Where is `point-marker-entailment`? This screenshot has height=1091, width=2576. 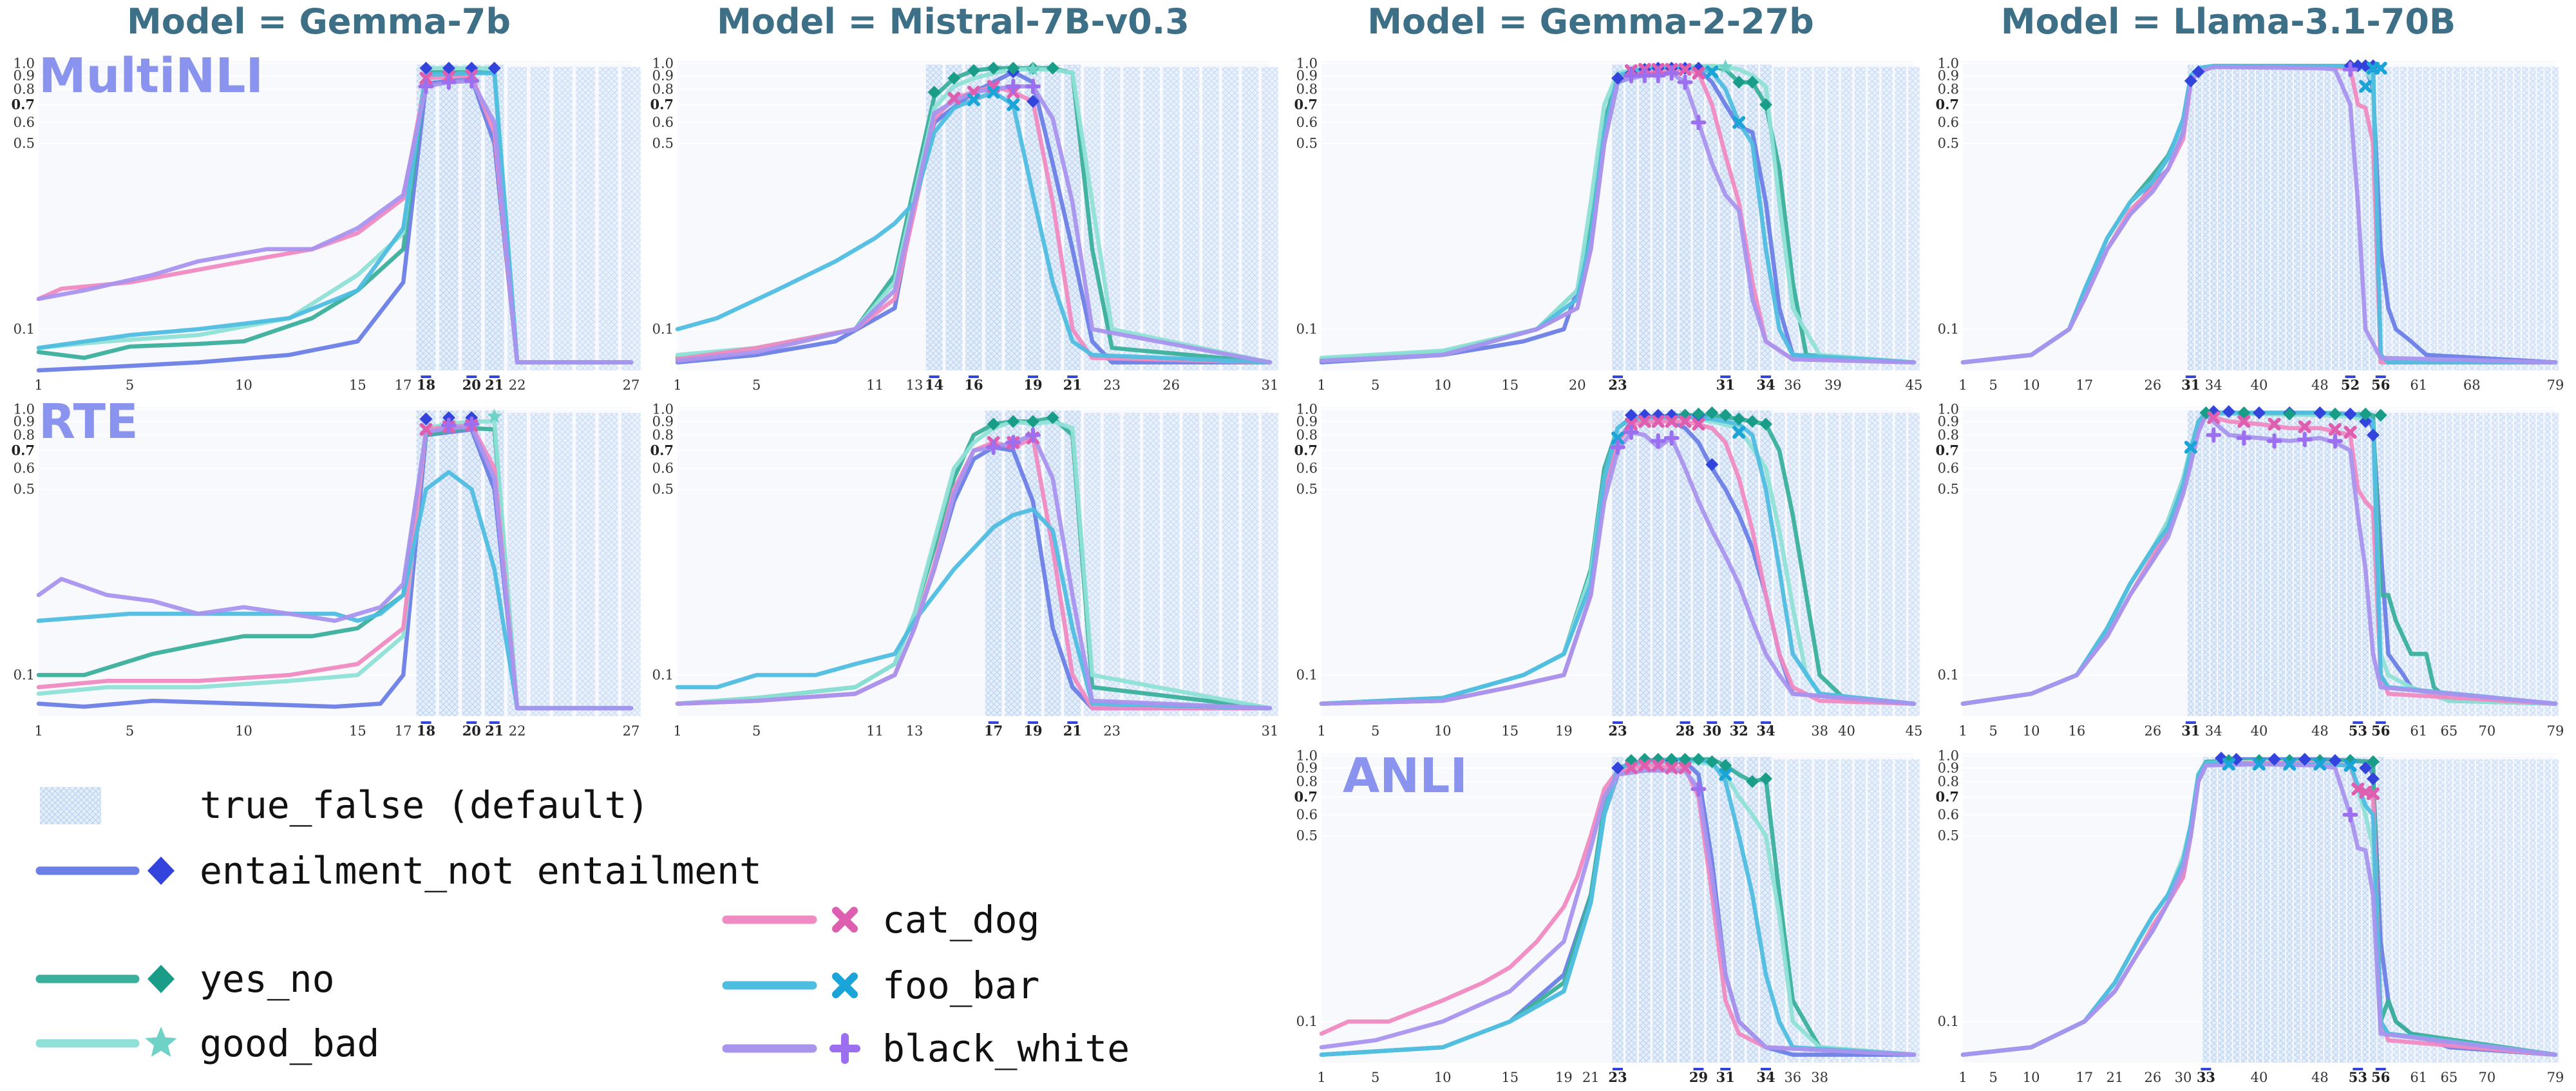
point-marker-entailment is located at coordinates (2260, 413).